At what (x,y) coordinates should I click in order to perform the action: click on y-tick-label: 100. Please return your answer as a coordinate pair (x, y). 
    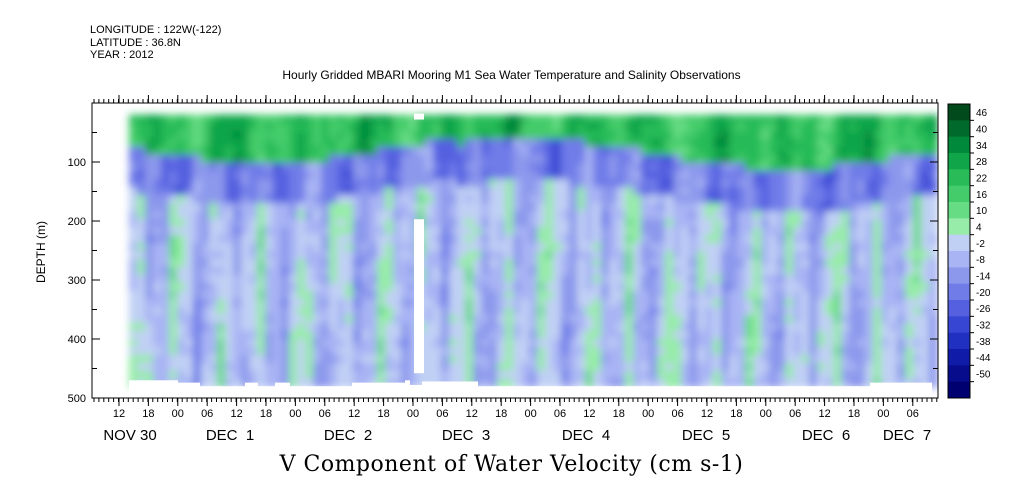
    Looking at the image, I should click on (77, 163).